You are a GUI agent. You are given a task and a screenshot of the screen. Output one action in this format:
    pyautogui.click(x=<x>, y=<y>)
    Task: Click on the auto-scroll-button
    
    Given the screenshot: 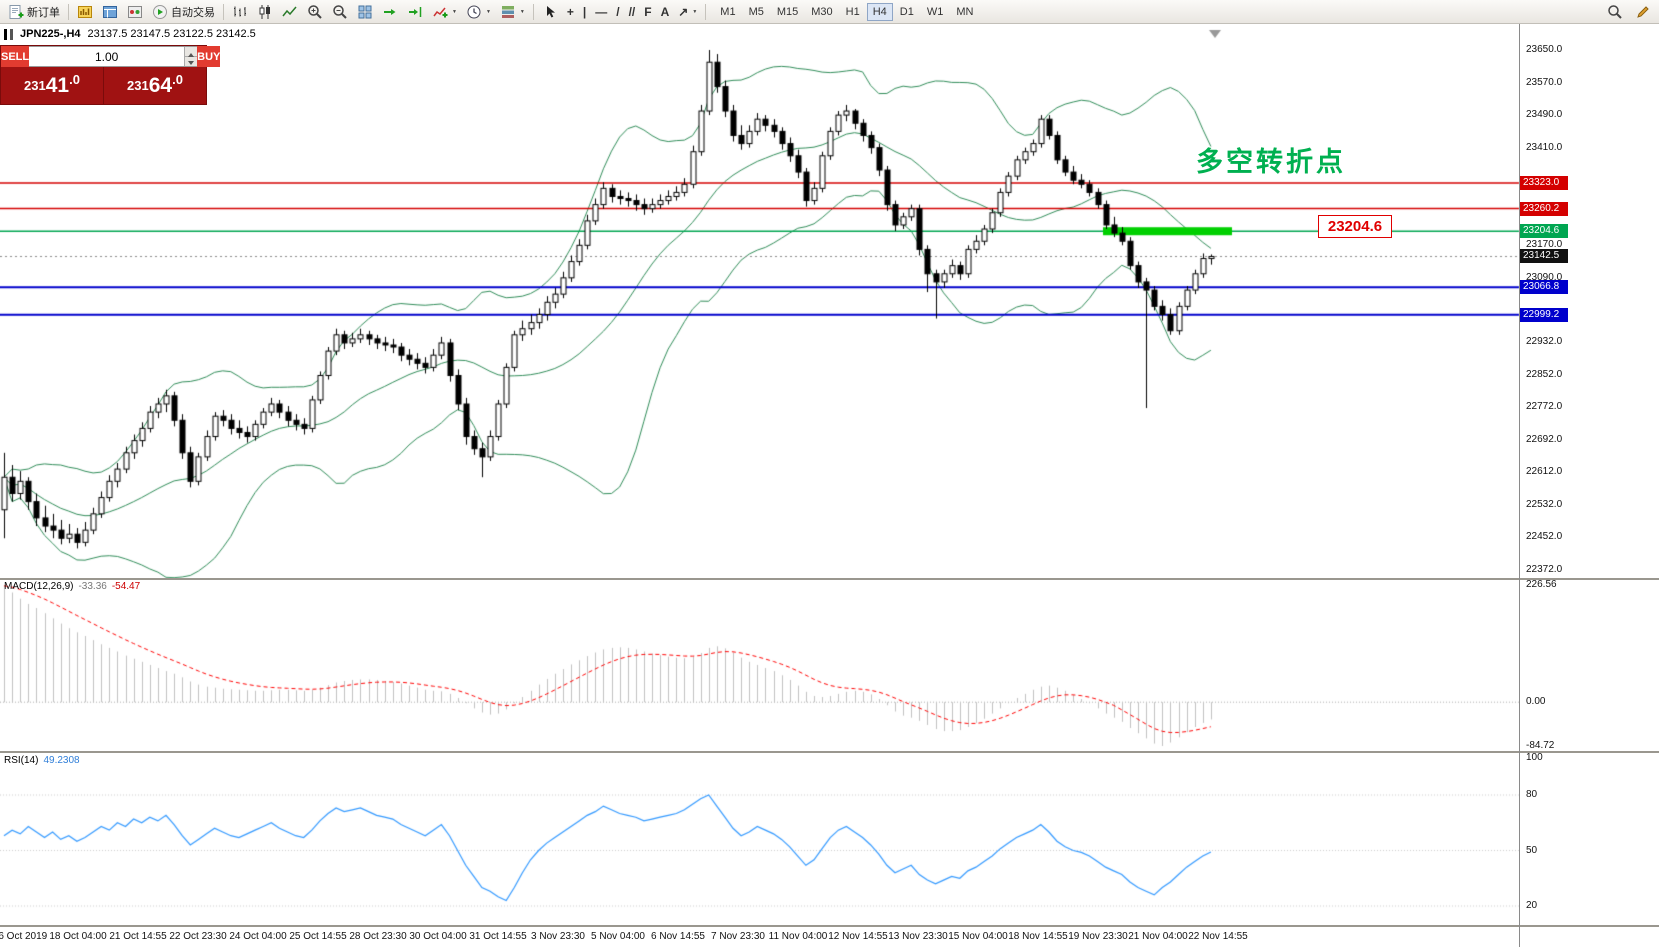 What is the action you would take?
    pyautogui.click(x=390, y=12)
    